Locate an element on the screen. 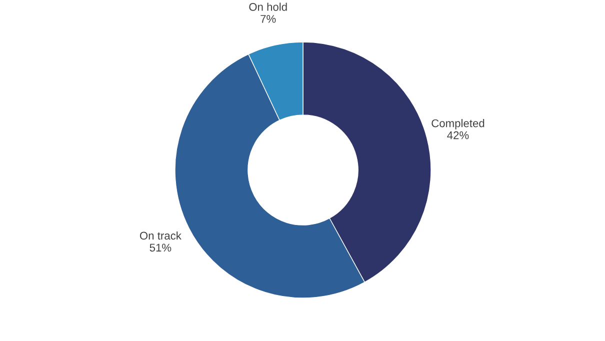  data-label: 51% is located at coordinates (161, 248).